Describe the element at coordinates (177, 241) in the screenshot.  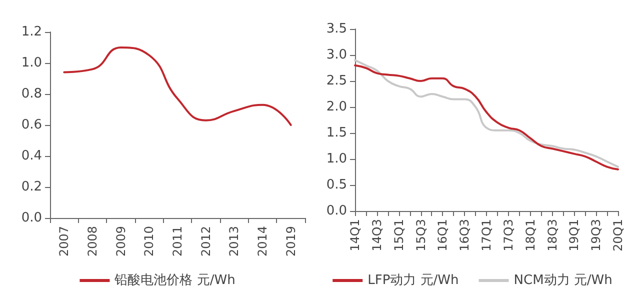
I see `x-tick-label: 2011` at that location.